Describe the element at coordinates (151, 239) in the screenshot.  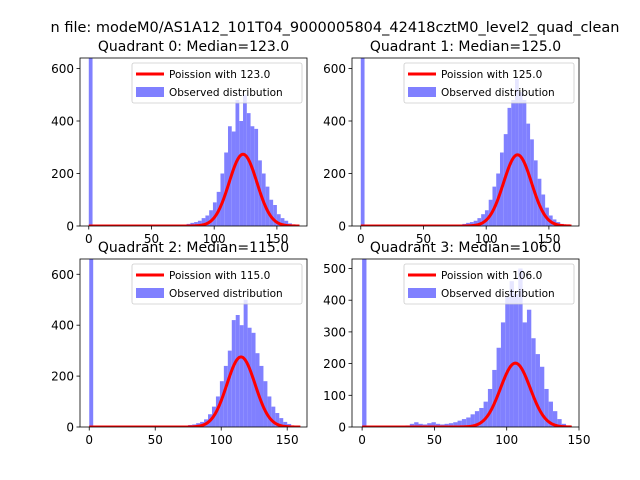
I see `quadrant-0-xtick-label-1: 50` at that location.